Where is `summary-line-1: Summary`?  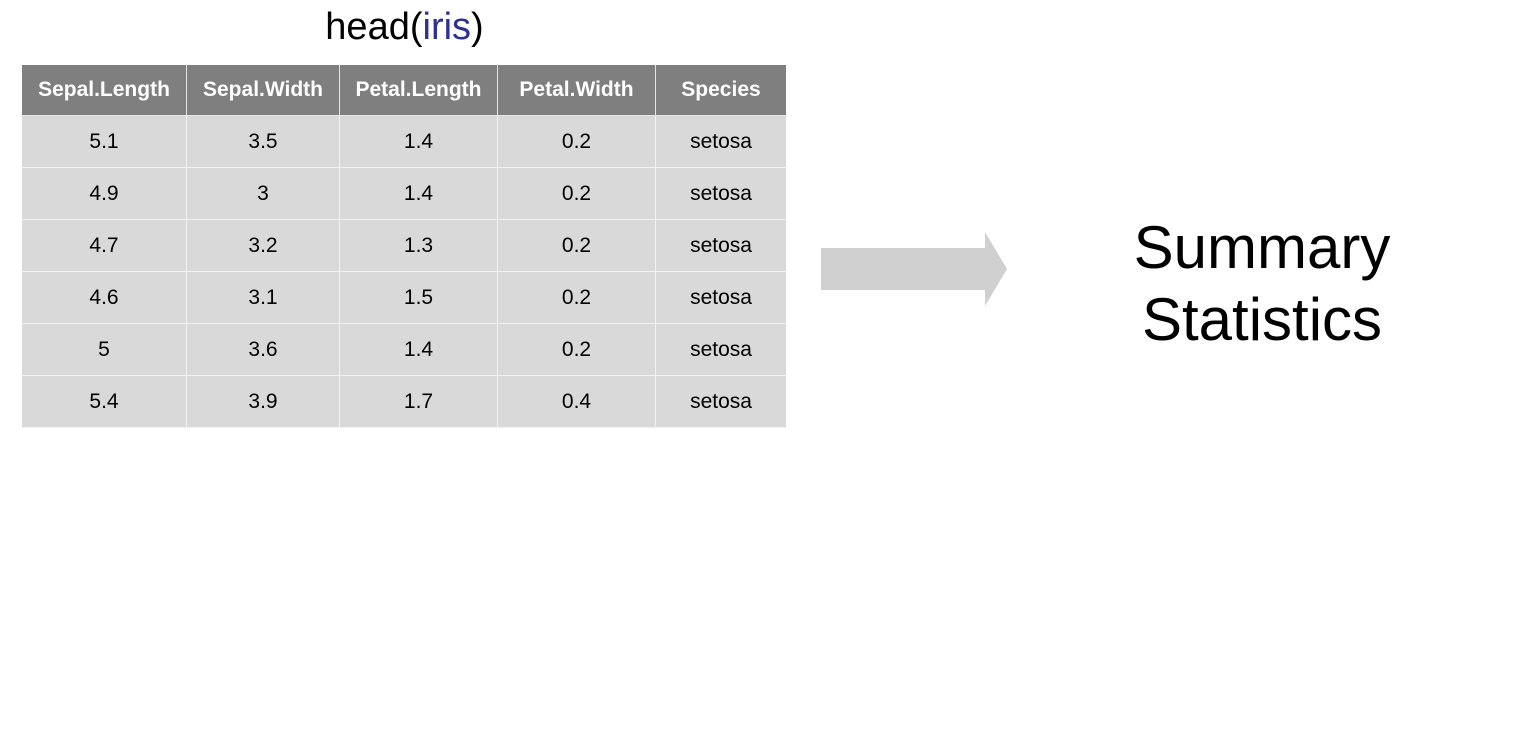
summary-line-1: Summary is located at coordinates (1262, 247).